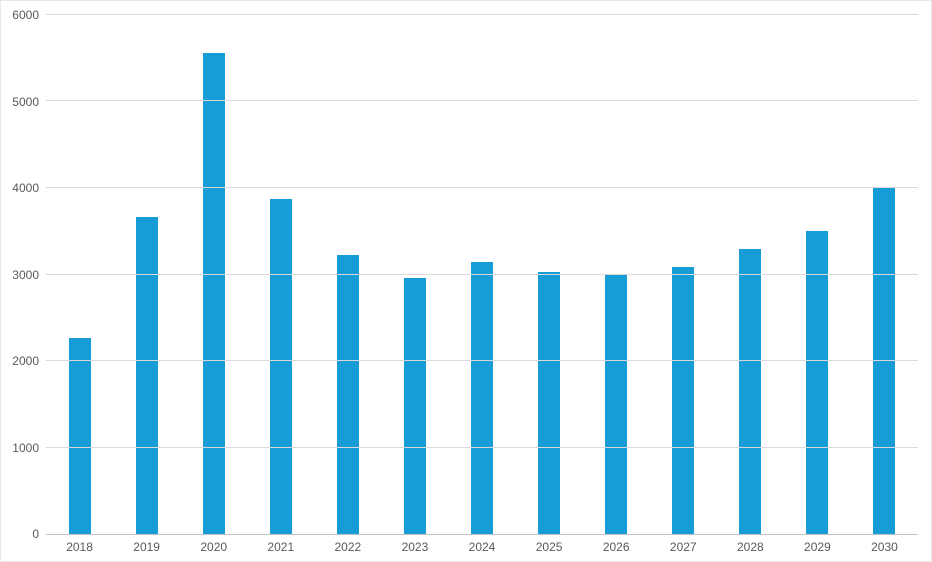 The height and width of the screenshot is (562, 932). Describe the element at coordinates (482, 397) in the screenshot. I see `bar-2024` at that location.